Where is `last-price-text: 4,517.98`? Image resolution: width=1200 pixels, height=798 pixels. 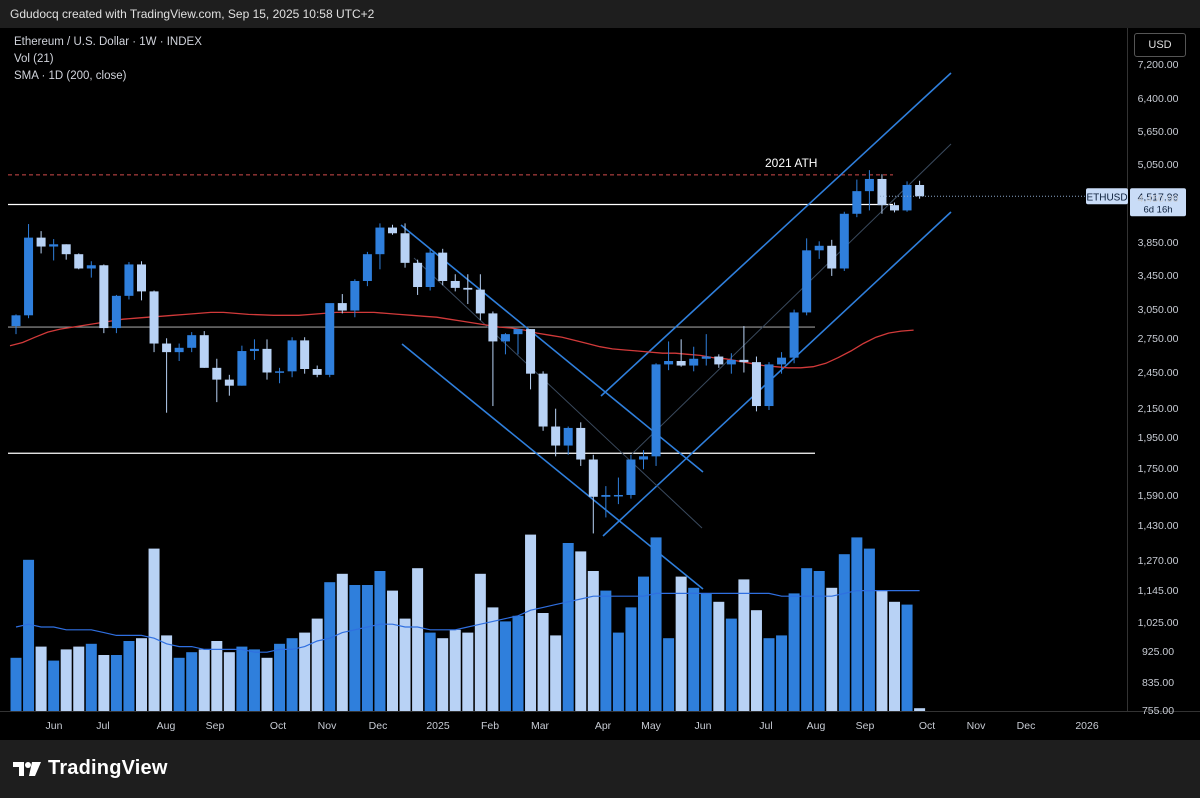
last-price-text: 4,517.98 is located at coordinates (1158, 197).